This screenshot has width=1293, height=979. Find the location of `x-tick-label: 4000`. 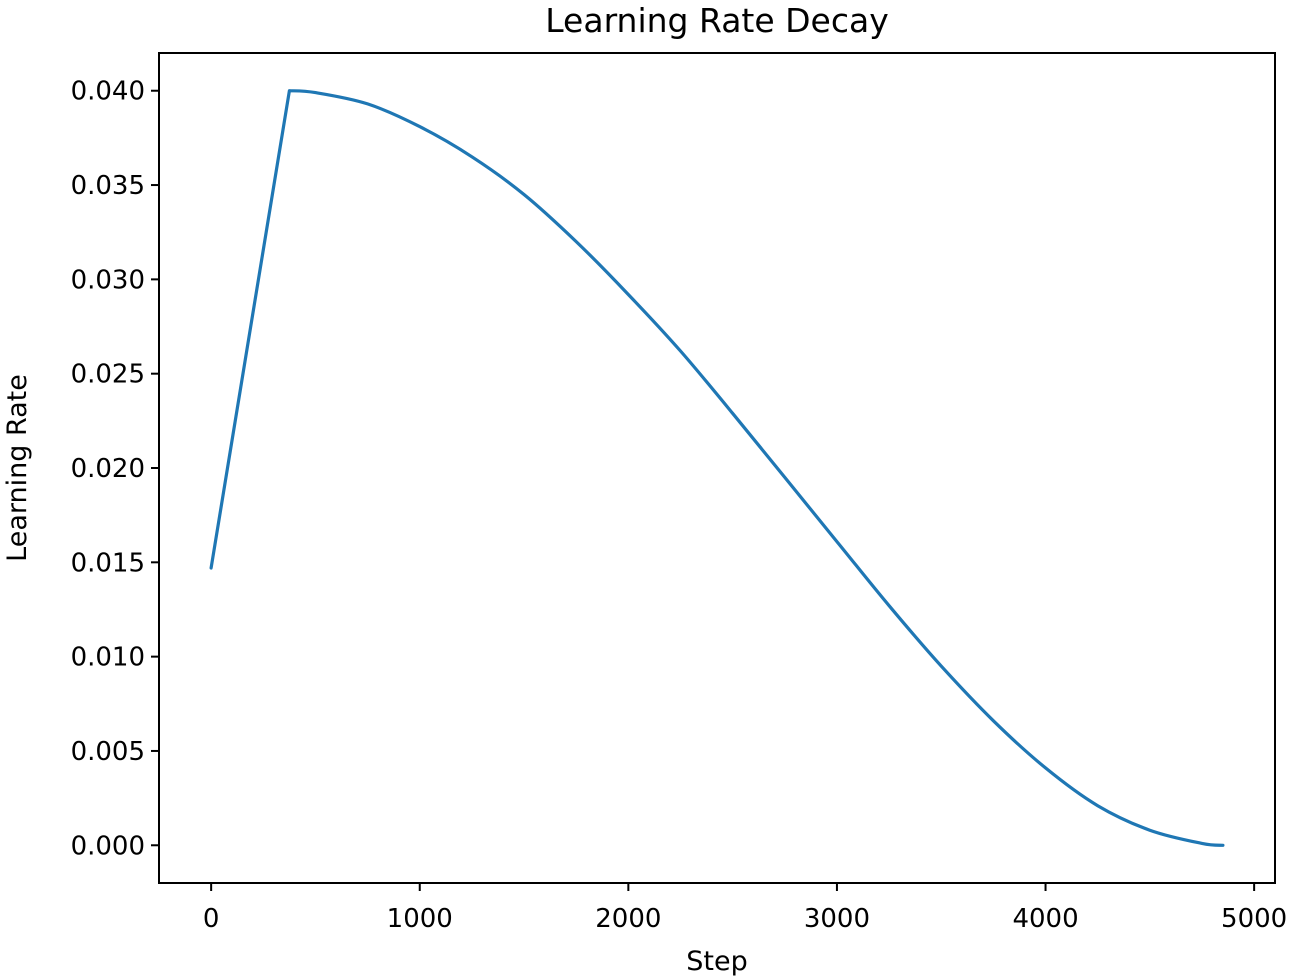

x-tick-label: 4000 is located at coordinates (1045, 919).